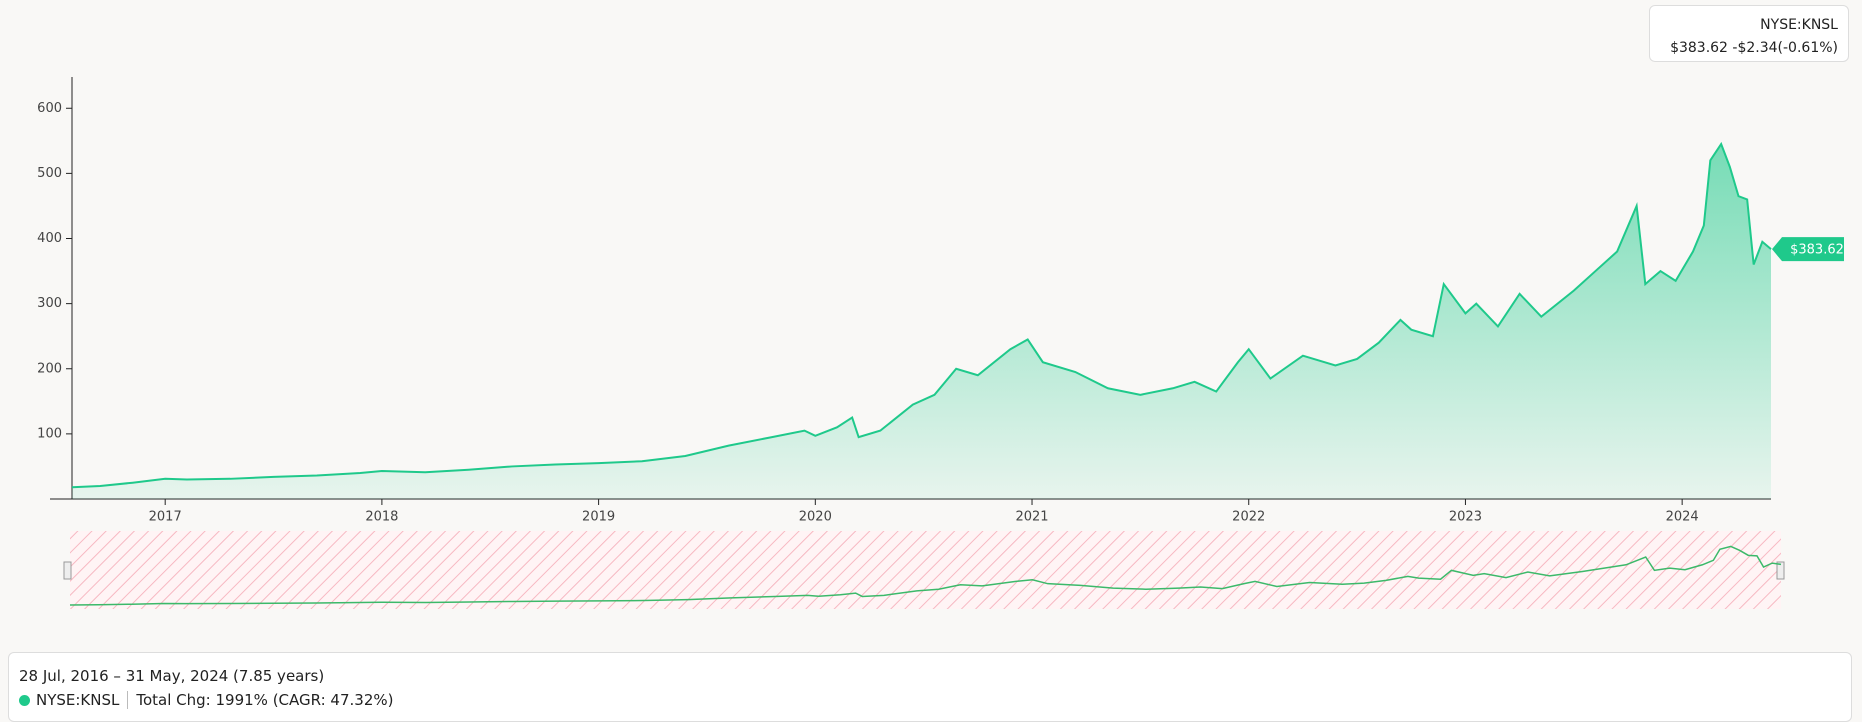 Image resolution: width=1862 pixels, height=722 pixels. What do you see at coordinates (49, 238) in the screenshot?
I see `y-tick-label: 400` at bounding box center [49, 238].